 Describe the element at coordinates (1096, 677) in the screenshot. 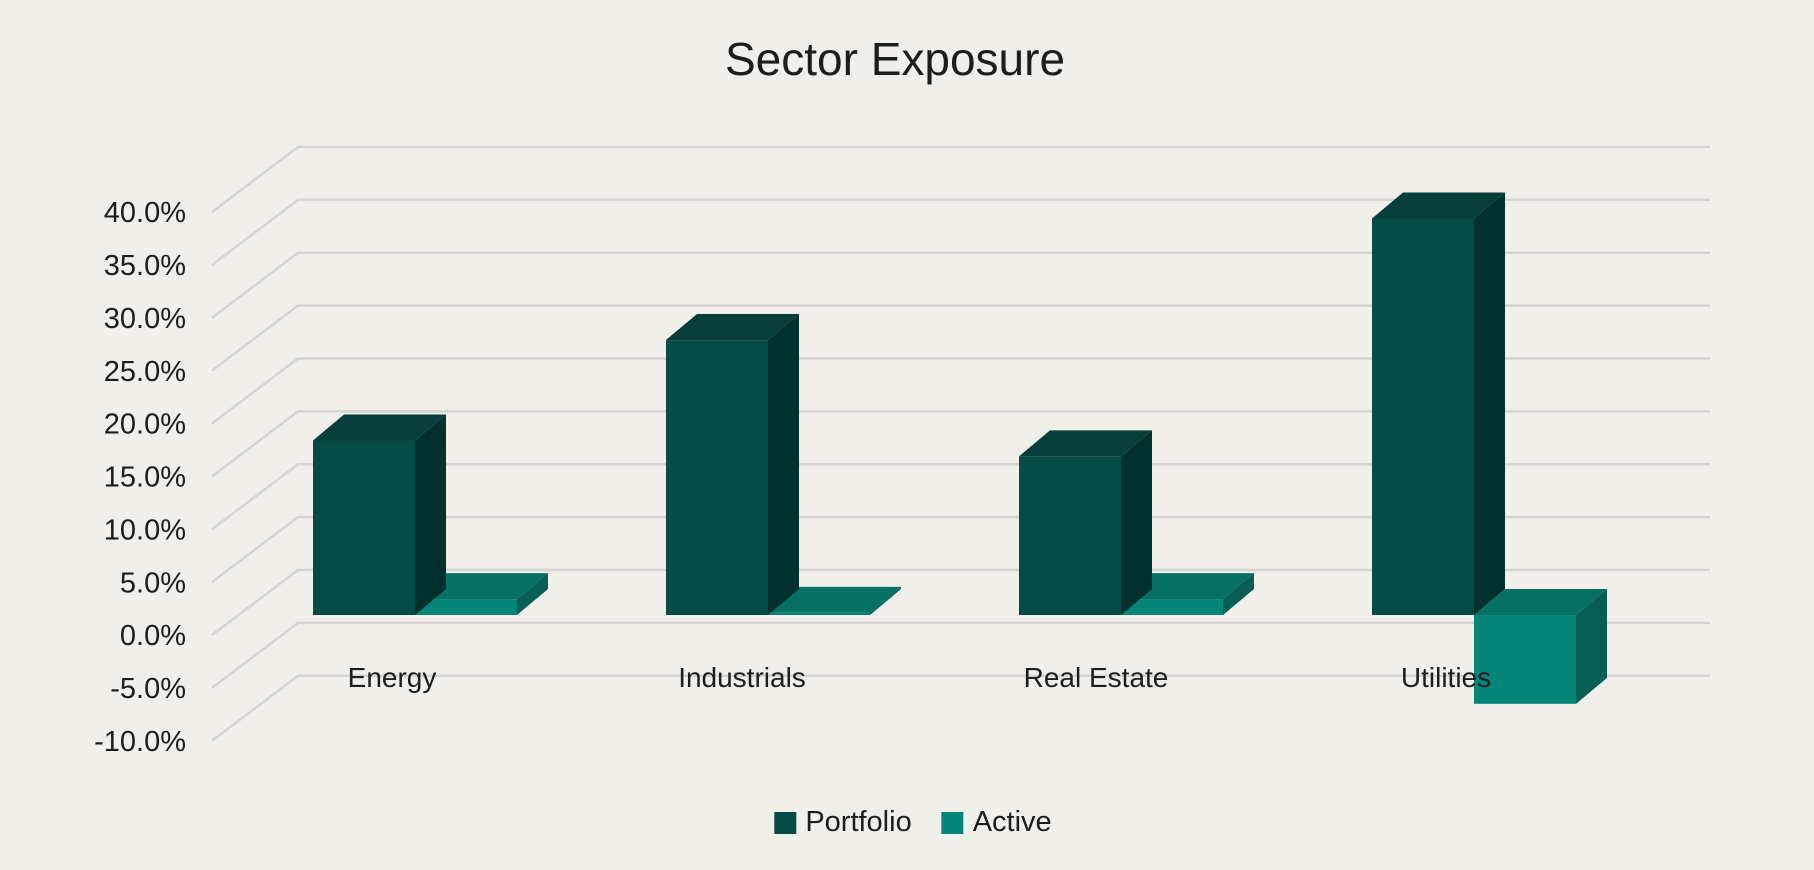

I see `category-label-real-estate: Real Estate` at that location.